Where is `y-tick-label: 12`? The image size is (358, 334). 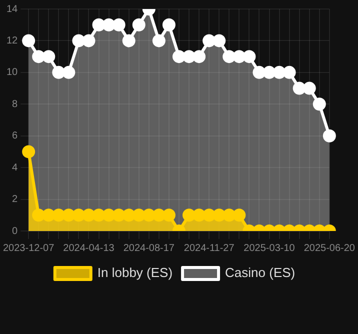
y-tick-label: 12 is located at coordinates (12, 40).